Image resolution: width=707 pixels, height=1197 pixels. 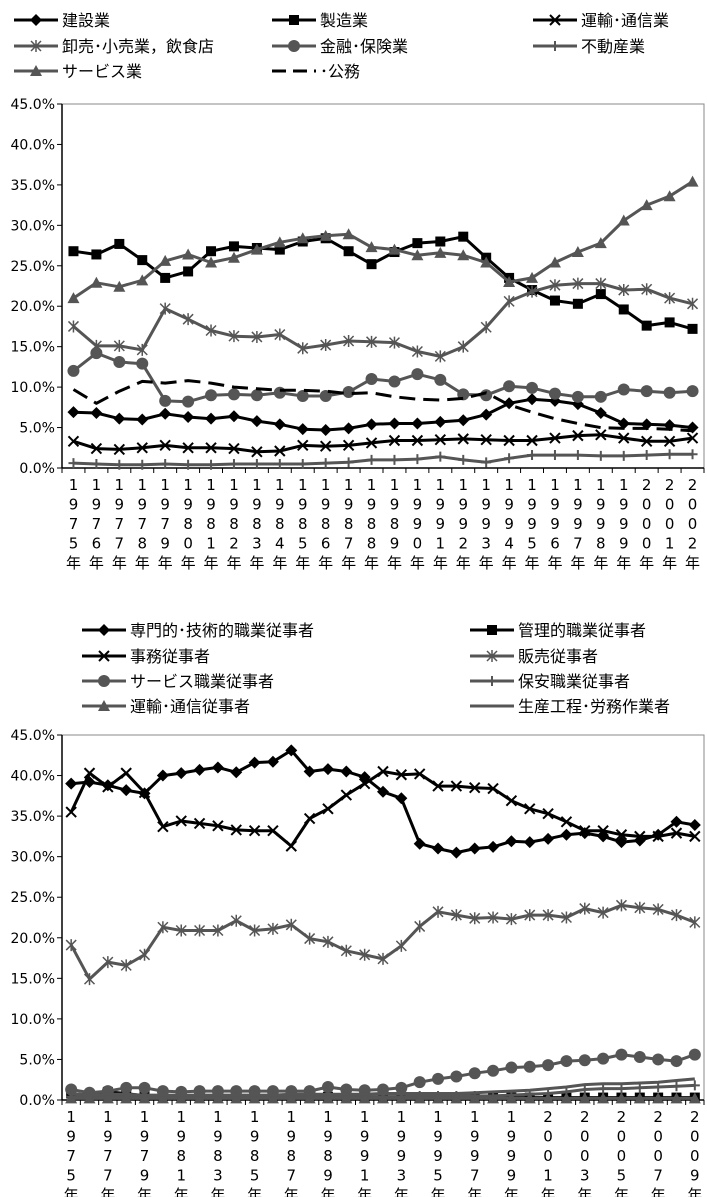 I want to click on legend-label: 事務従事者, so click(x=170, y=656).